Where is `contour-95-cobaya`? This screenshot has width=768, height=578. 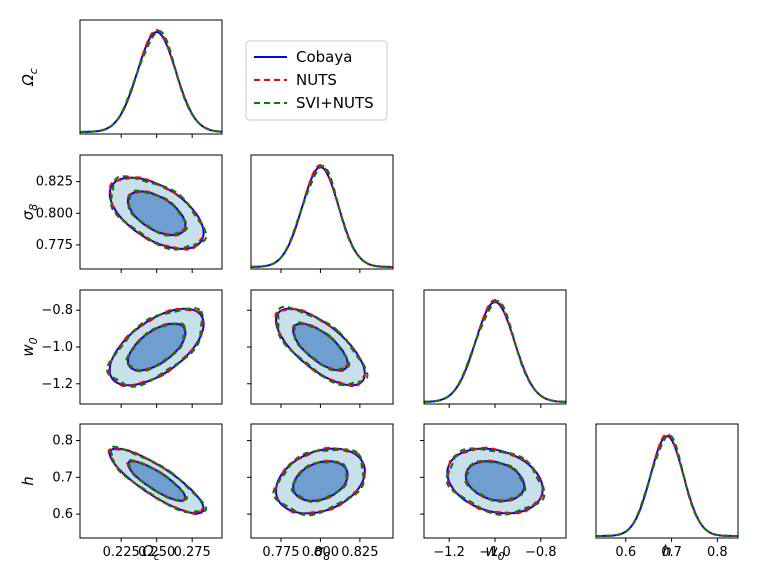
contour-95-cobaya is located at coordinates (156, 213).